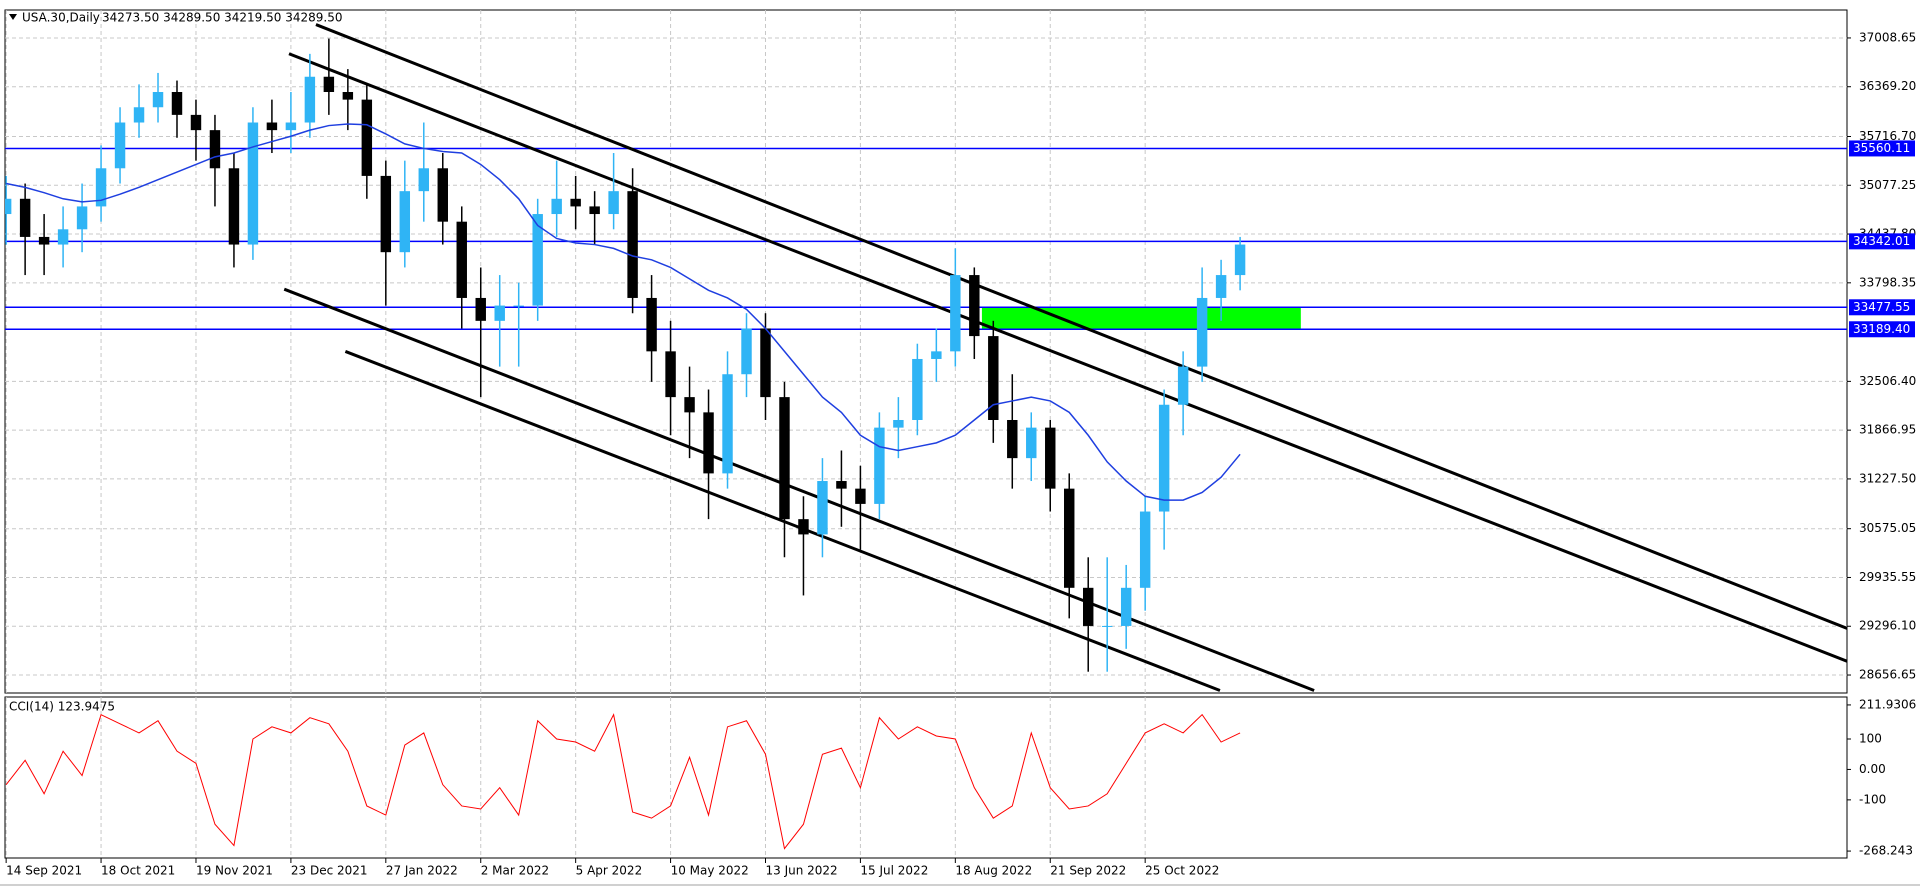 This screenshot has width=1920, height=889. What do you see at coordinates (710, 871) in the screenshot?
I see `x-tick-label: 10 May 2022` at bounding box center [710, 871].